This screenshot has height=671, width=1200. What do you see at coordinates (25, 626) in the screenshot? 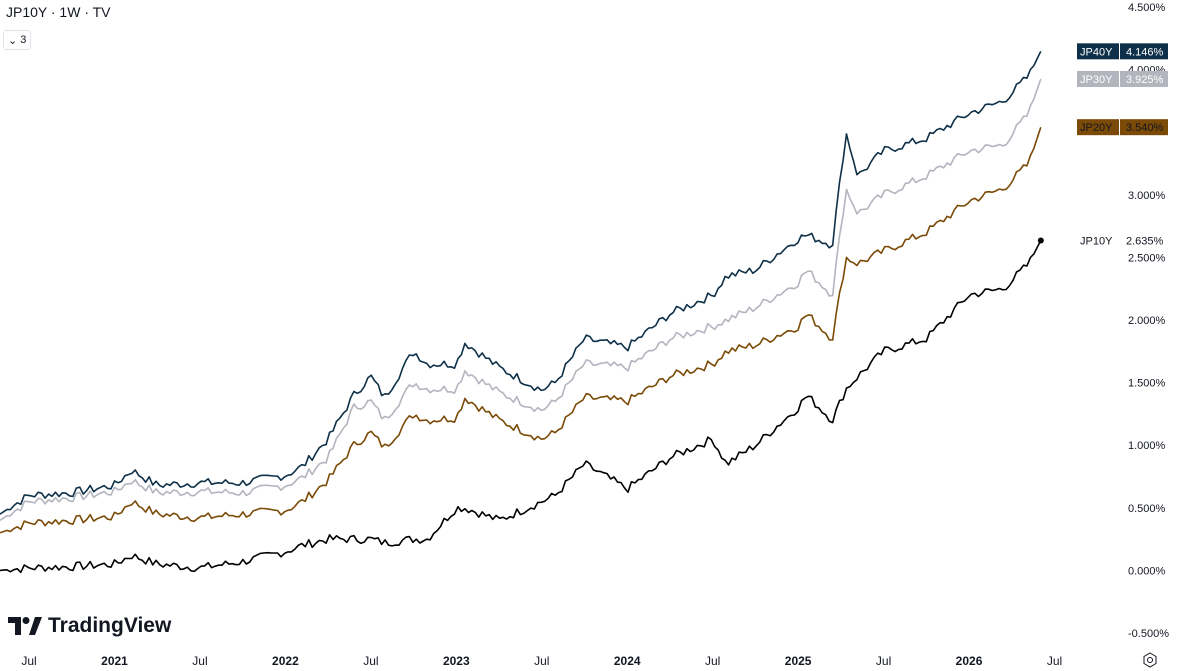
I see `tradingview-logo-icon` at bounding box center [25, 626].